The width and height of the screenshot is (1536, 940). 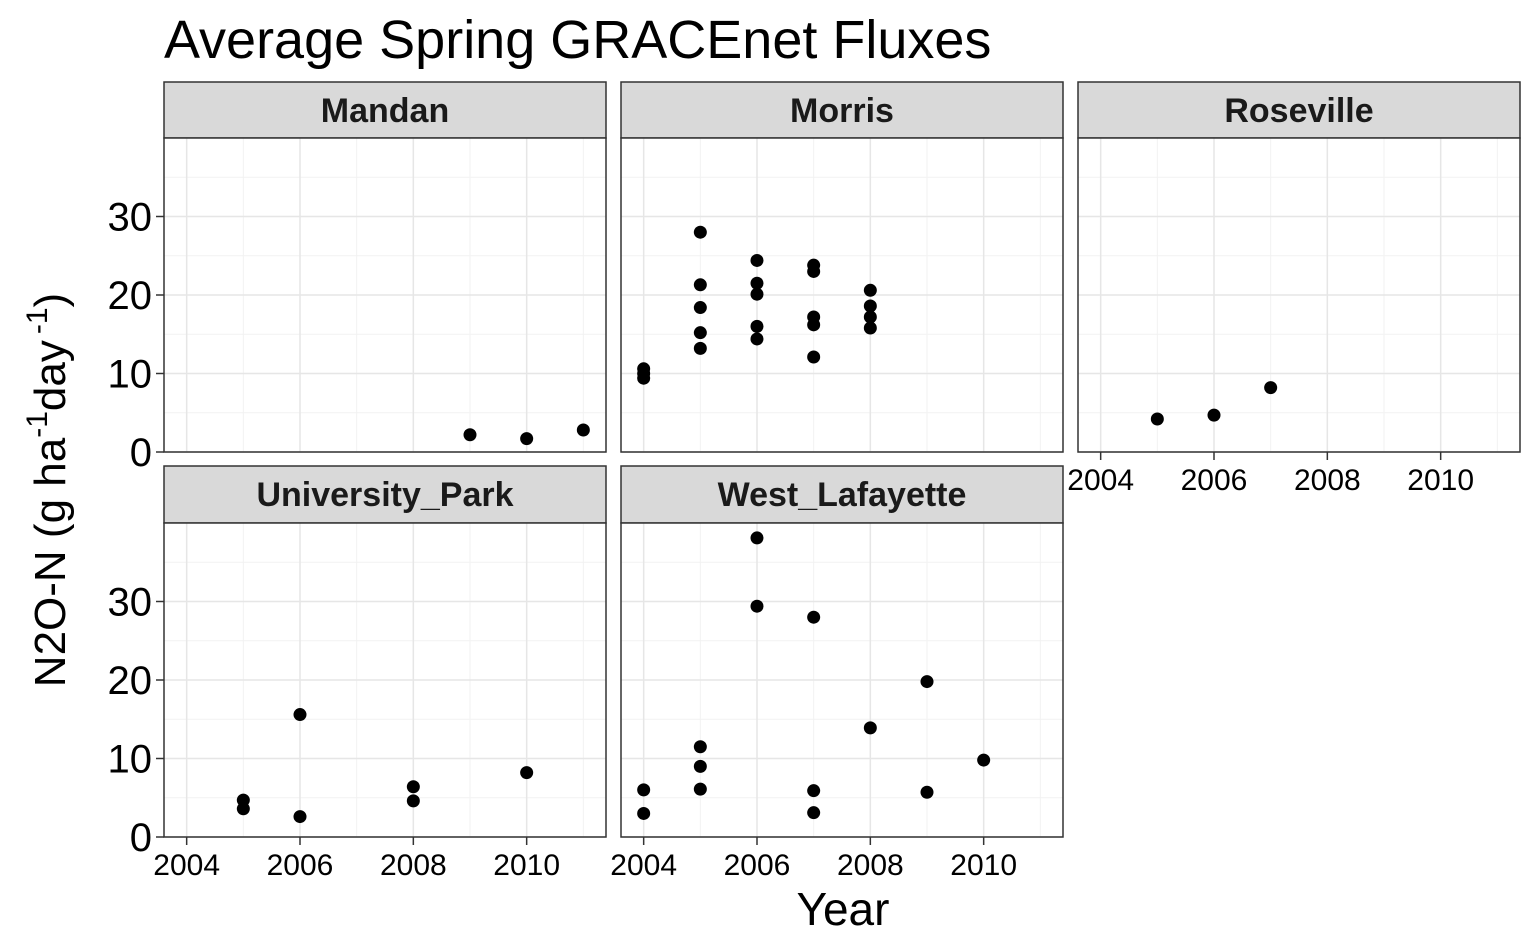 I want to click on panel-university-park: University_Park 0 10 20 30 2004 2006 2008 2010, so click(x=357, y=673).